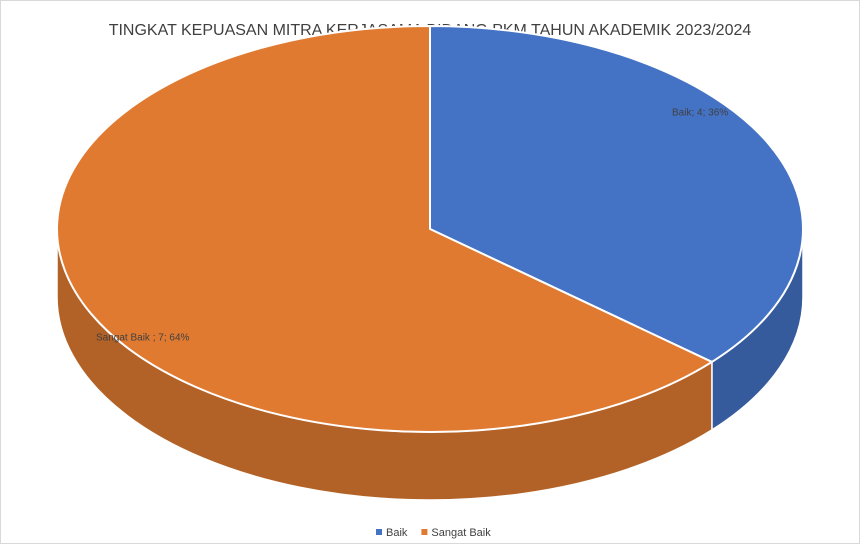  What do you see at coordinates (143, 338) in the screenshot?
I see `data-label: Sangat Baik ; 7; 64%` at bounding box center [143, 338].